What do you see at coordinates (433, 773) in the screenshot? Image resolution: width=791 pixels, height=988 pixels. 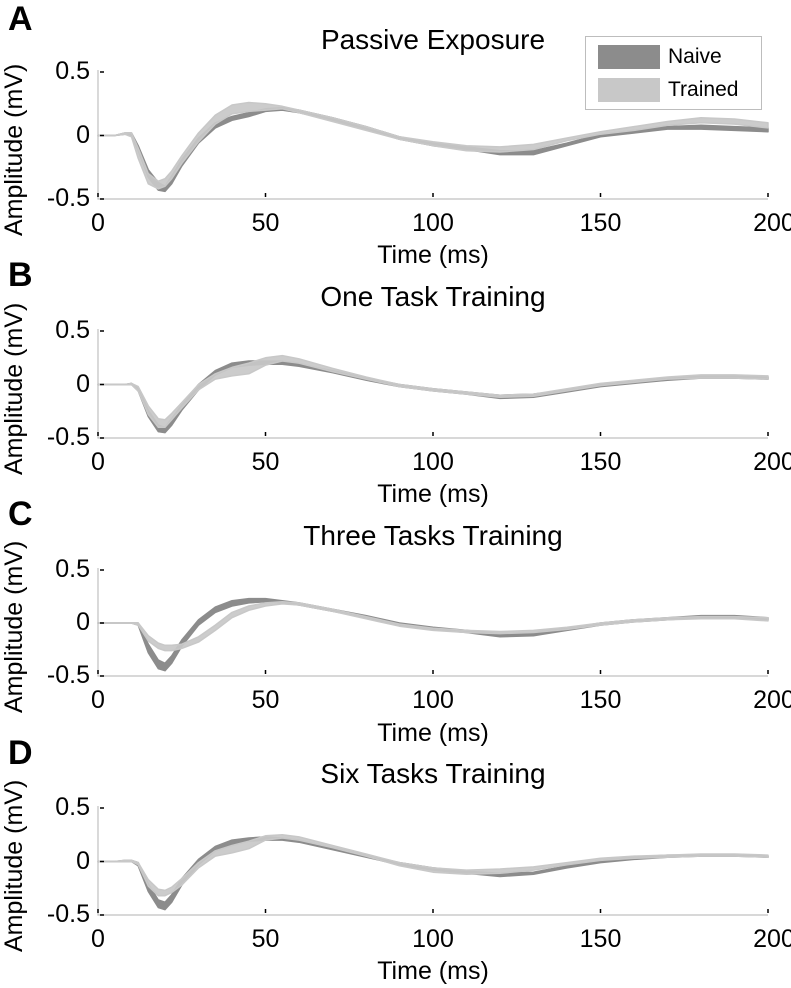 I see `panel-title: Six Tasks Training` at bounding box center [433, 773].